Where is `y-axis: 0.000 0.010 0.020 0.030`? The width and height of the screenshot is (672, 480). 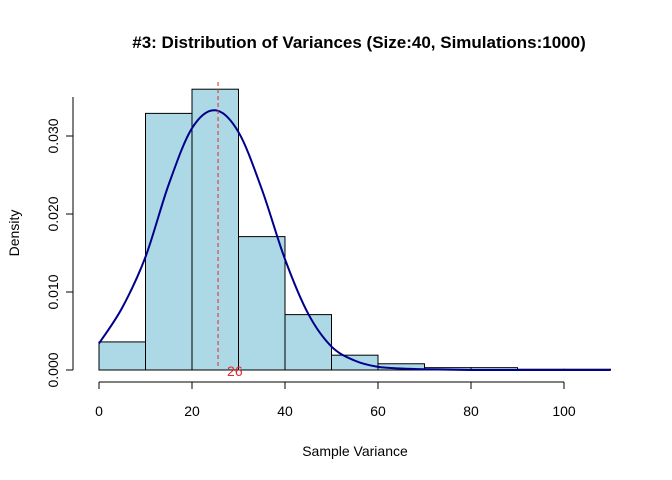 y-axis: 0.000 0.010 0.020 0.030 is located at coordinates (59, 242).